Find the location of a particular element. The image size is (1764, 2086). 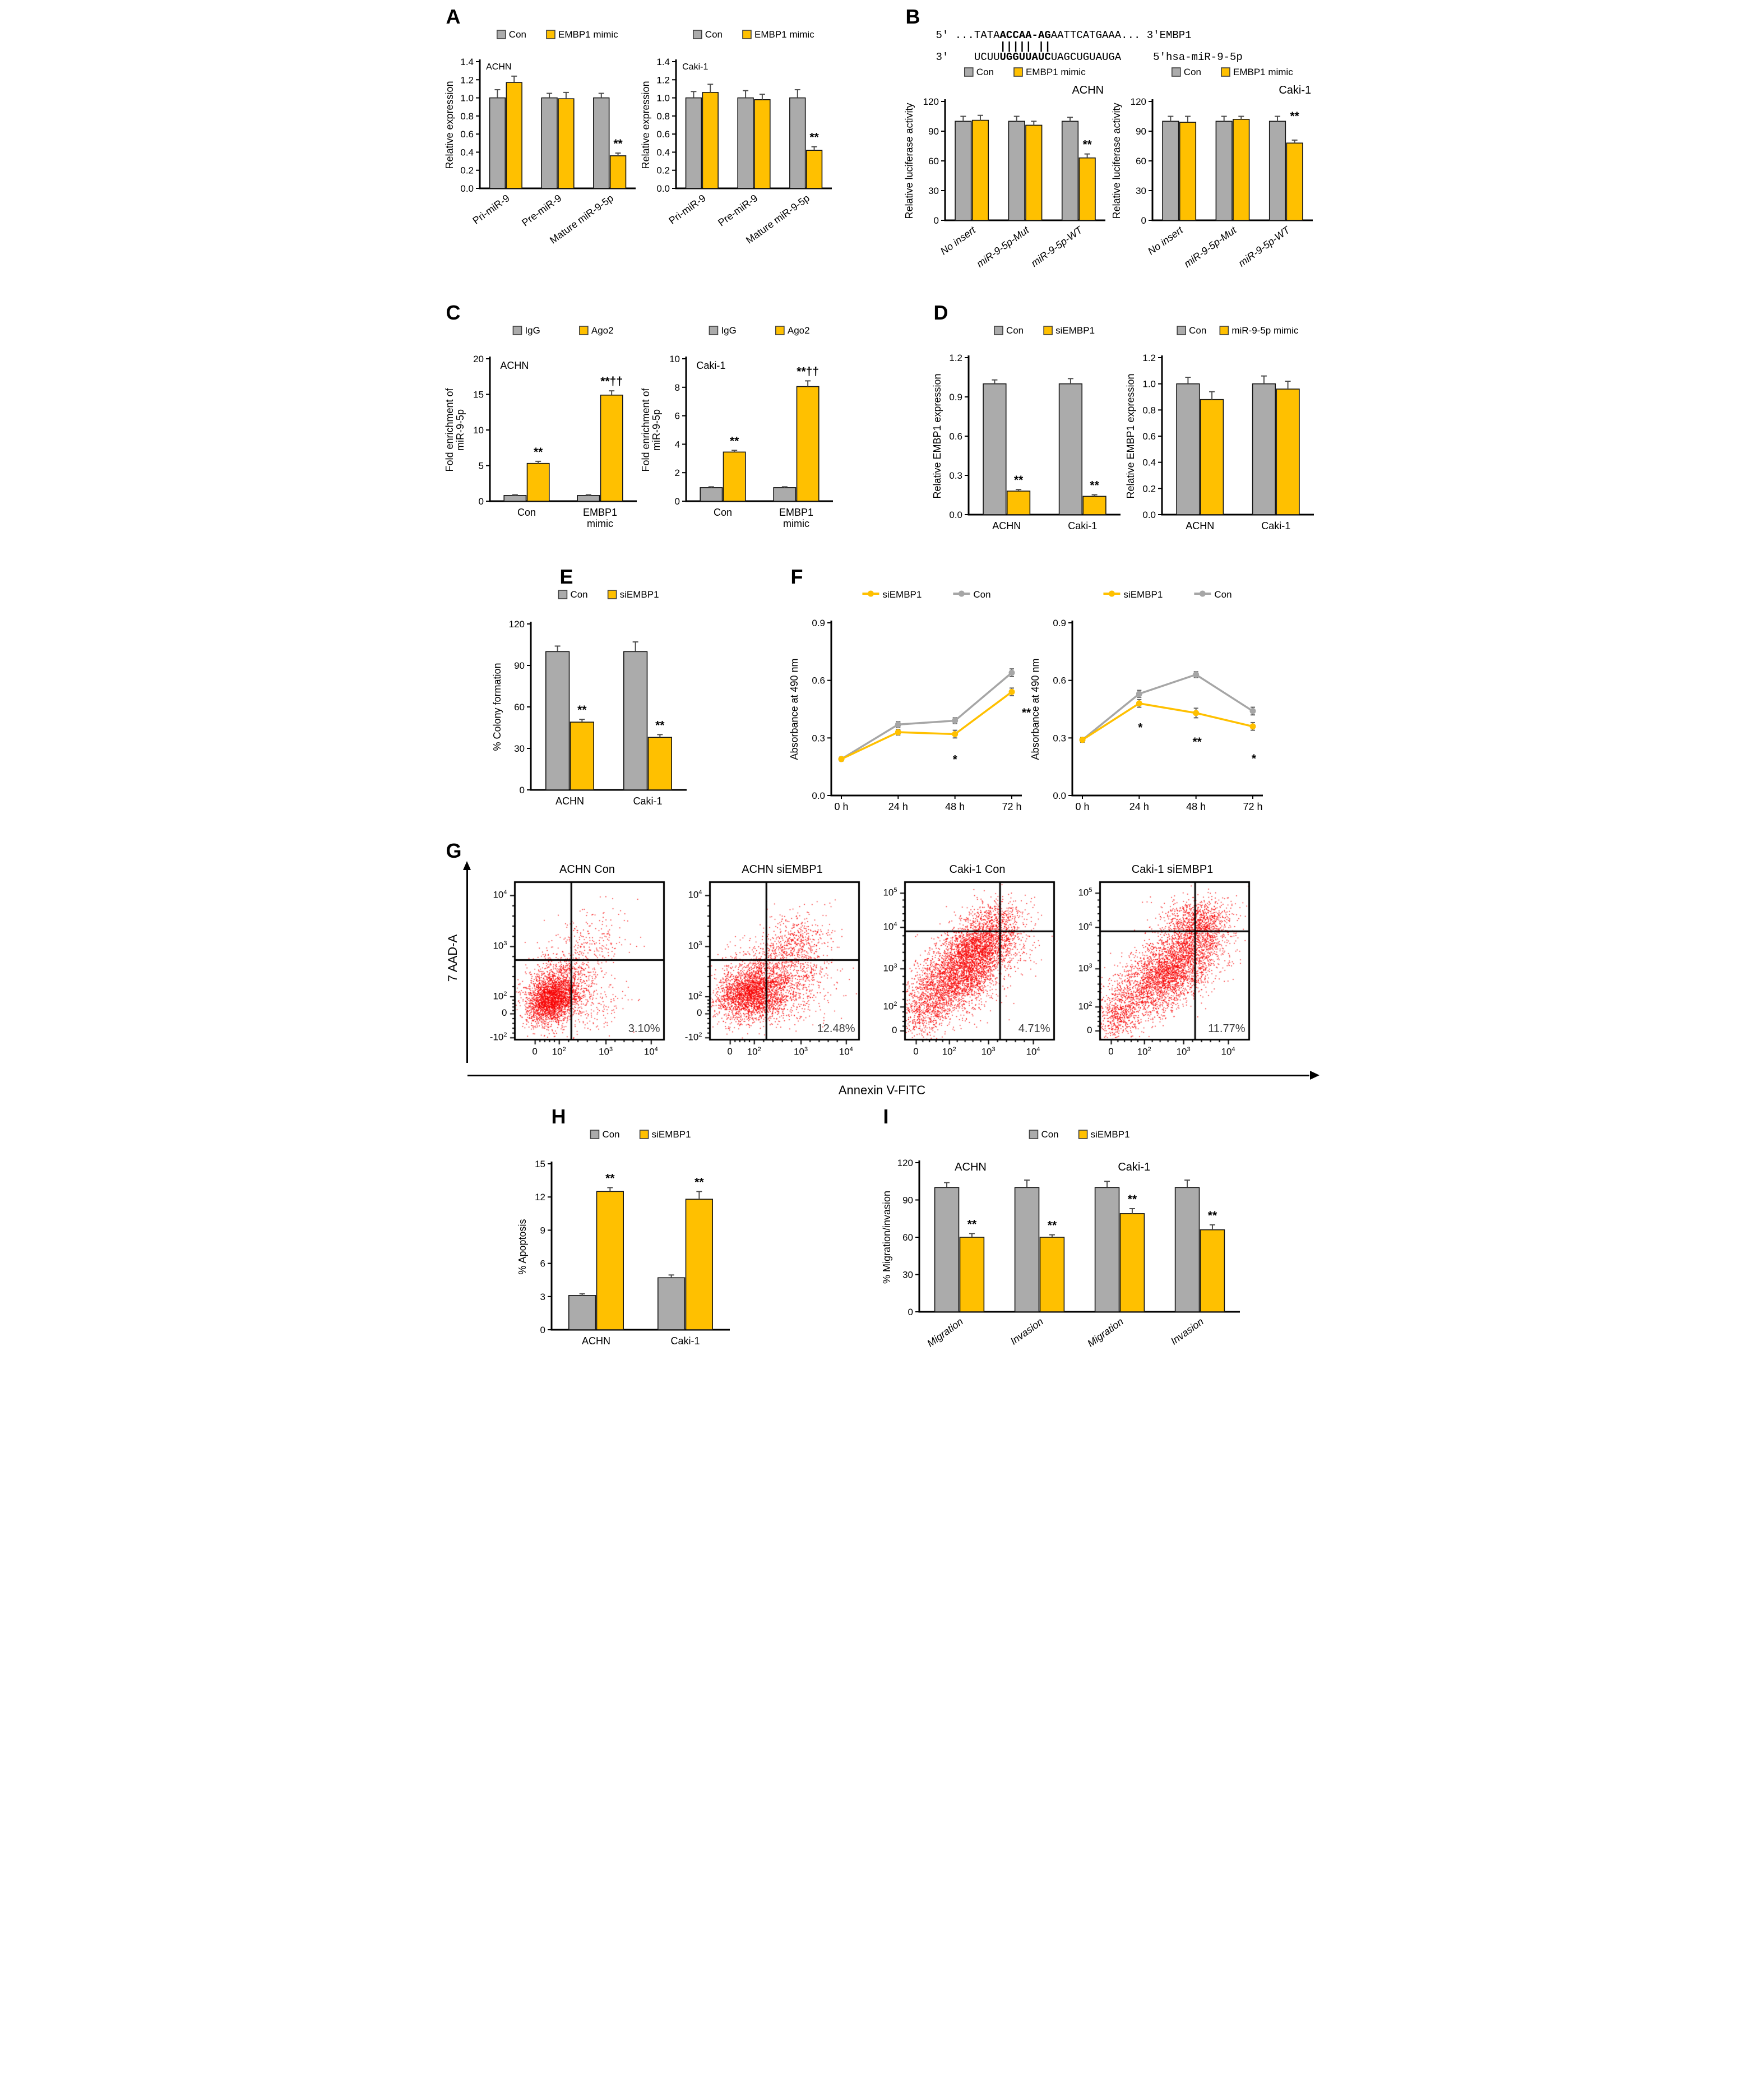

legend-marker is located at coordinates (870, 593).